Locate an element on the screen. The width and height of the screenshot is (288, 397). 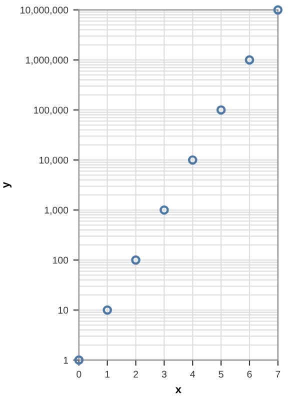
y-tick-label: 10,000 is located at coordinates (54, 160).